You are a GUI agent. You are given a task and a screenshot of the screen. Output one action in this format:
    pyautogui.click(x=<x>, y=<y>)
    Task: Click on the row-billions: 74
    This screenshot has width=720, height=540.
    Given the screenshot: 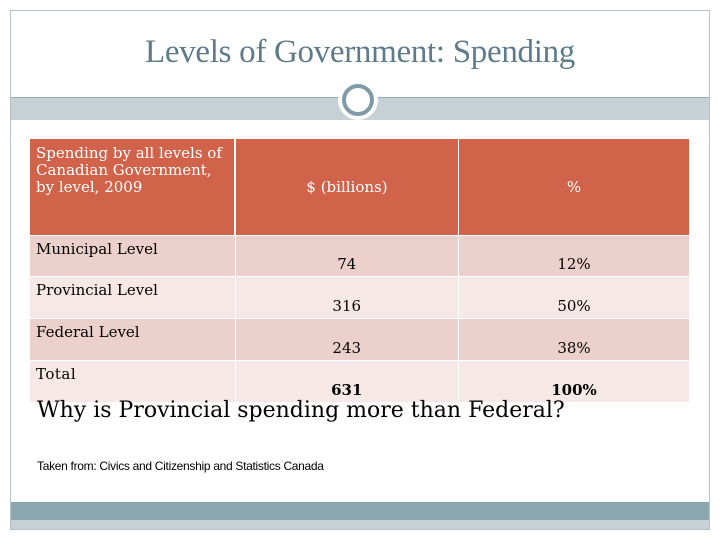 What is the action you would take?
    pyautogui.click(x=347, y=256)
    